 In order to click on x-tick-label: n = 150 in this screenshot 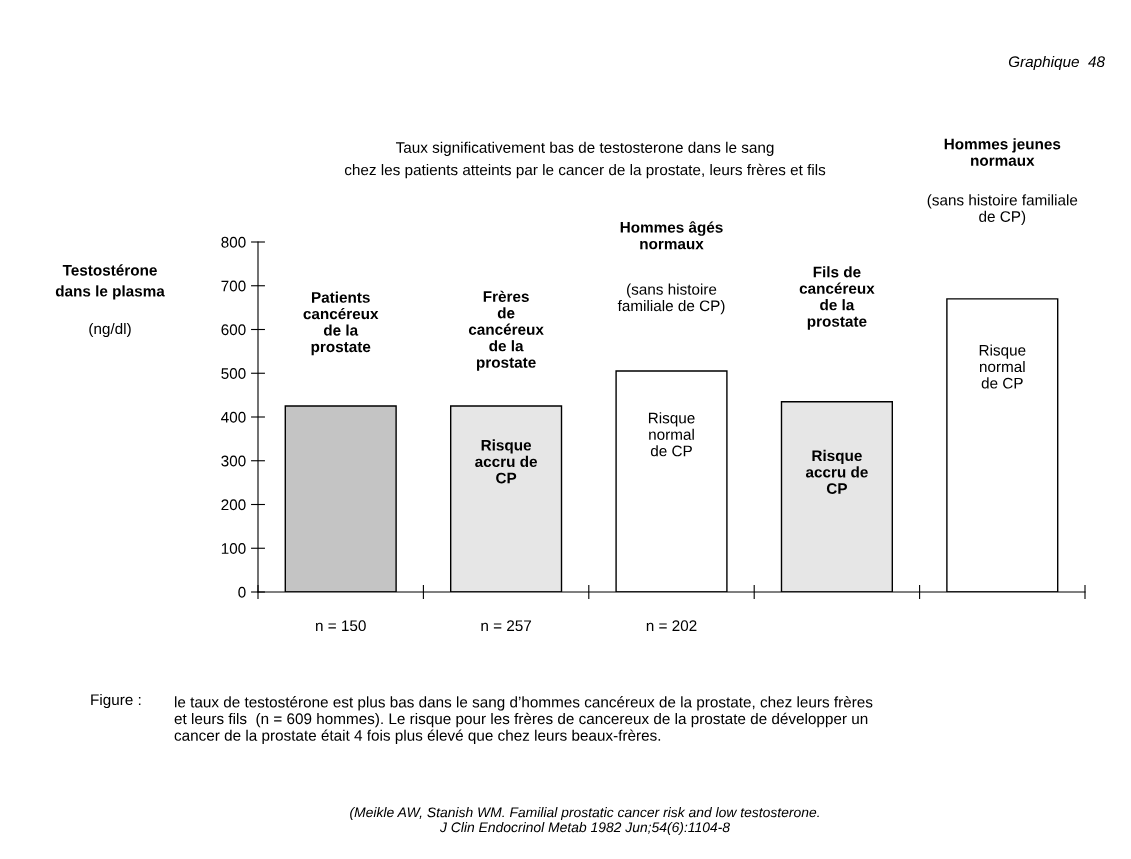, I will do `click(341, 626)`.